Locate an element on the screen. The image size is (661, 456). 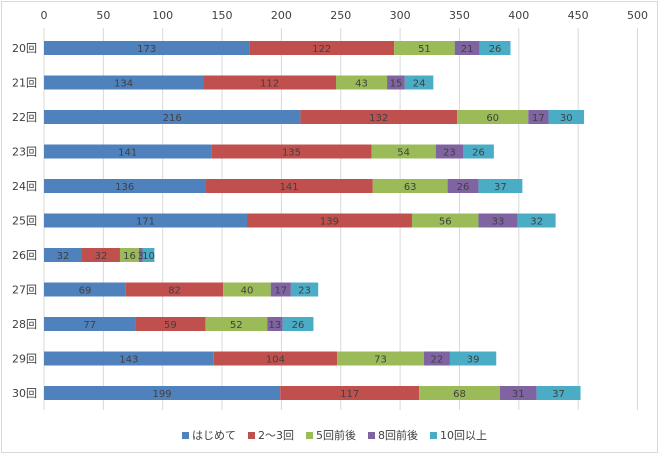
data-label-4-2: 30 is located at coordinates (566, 118).